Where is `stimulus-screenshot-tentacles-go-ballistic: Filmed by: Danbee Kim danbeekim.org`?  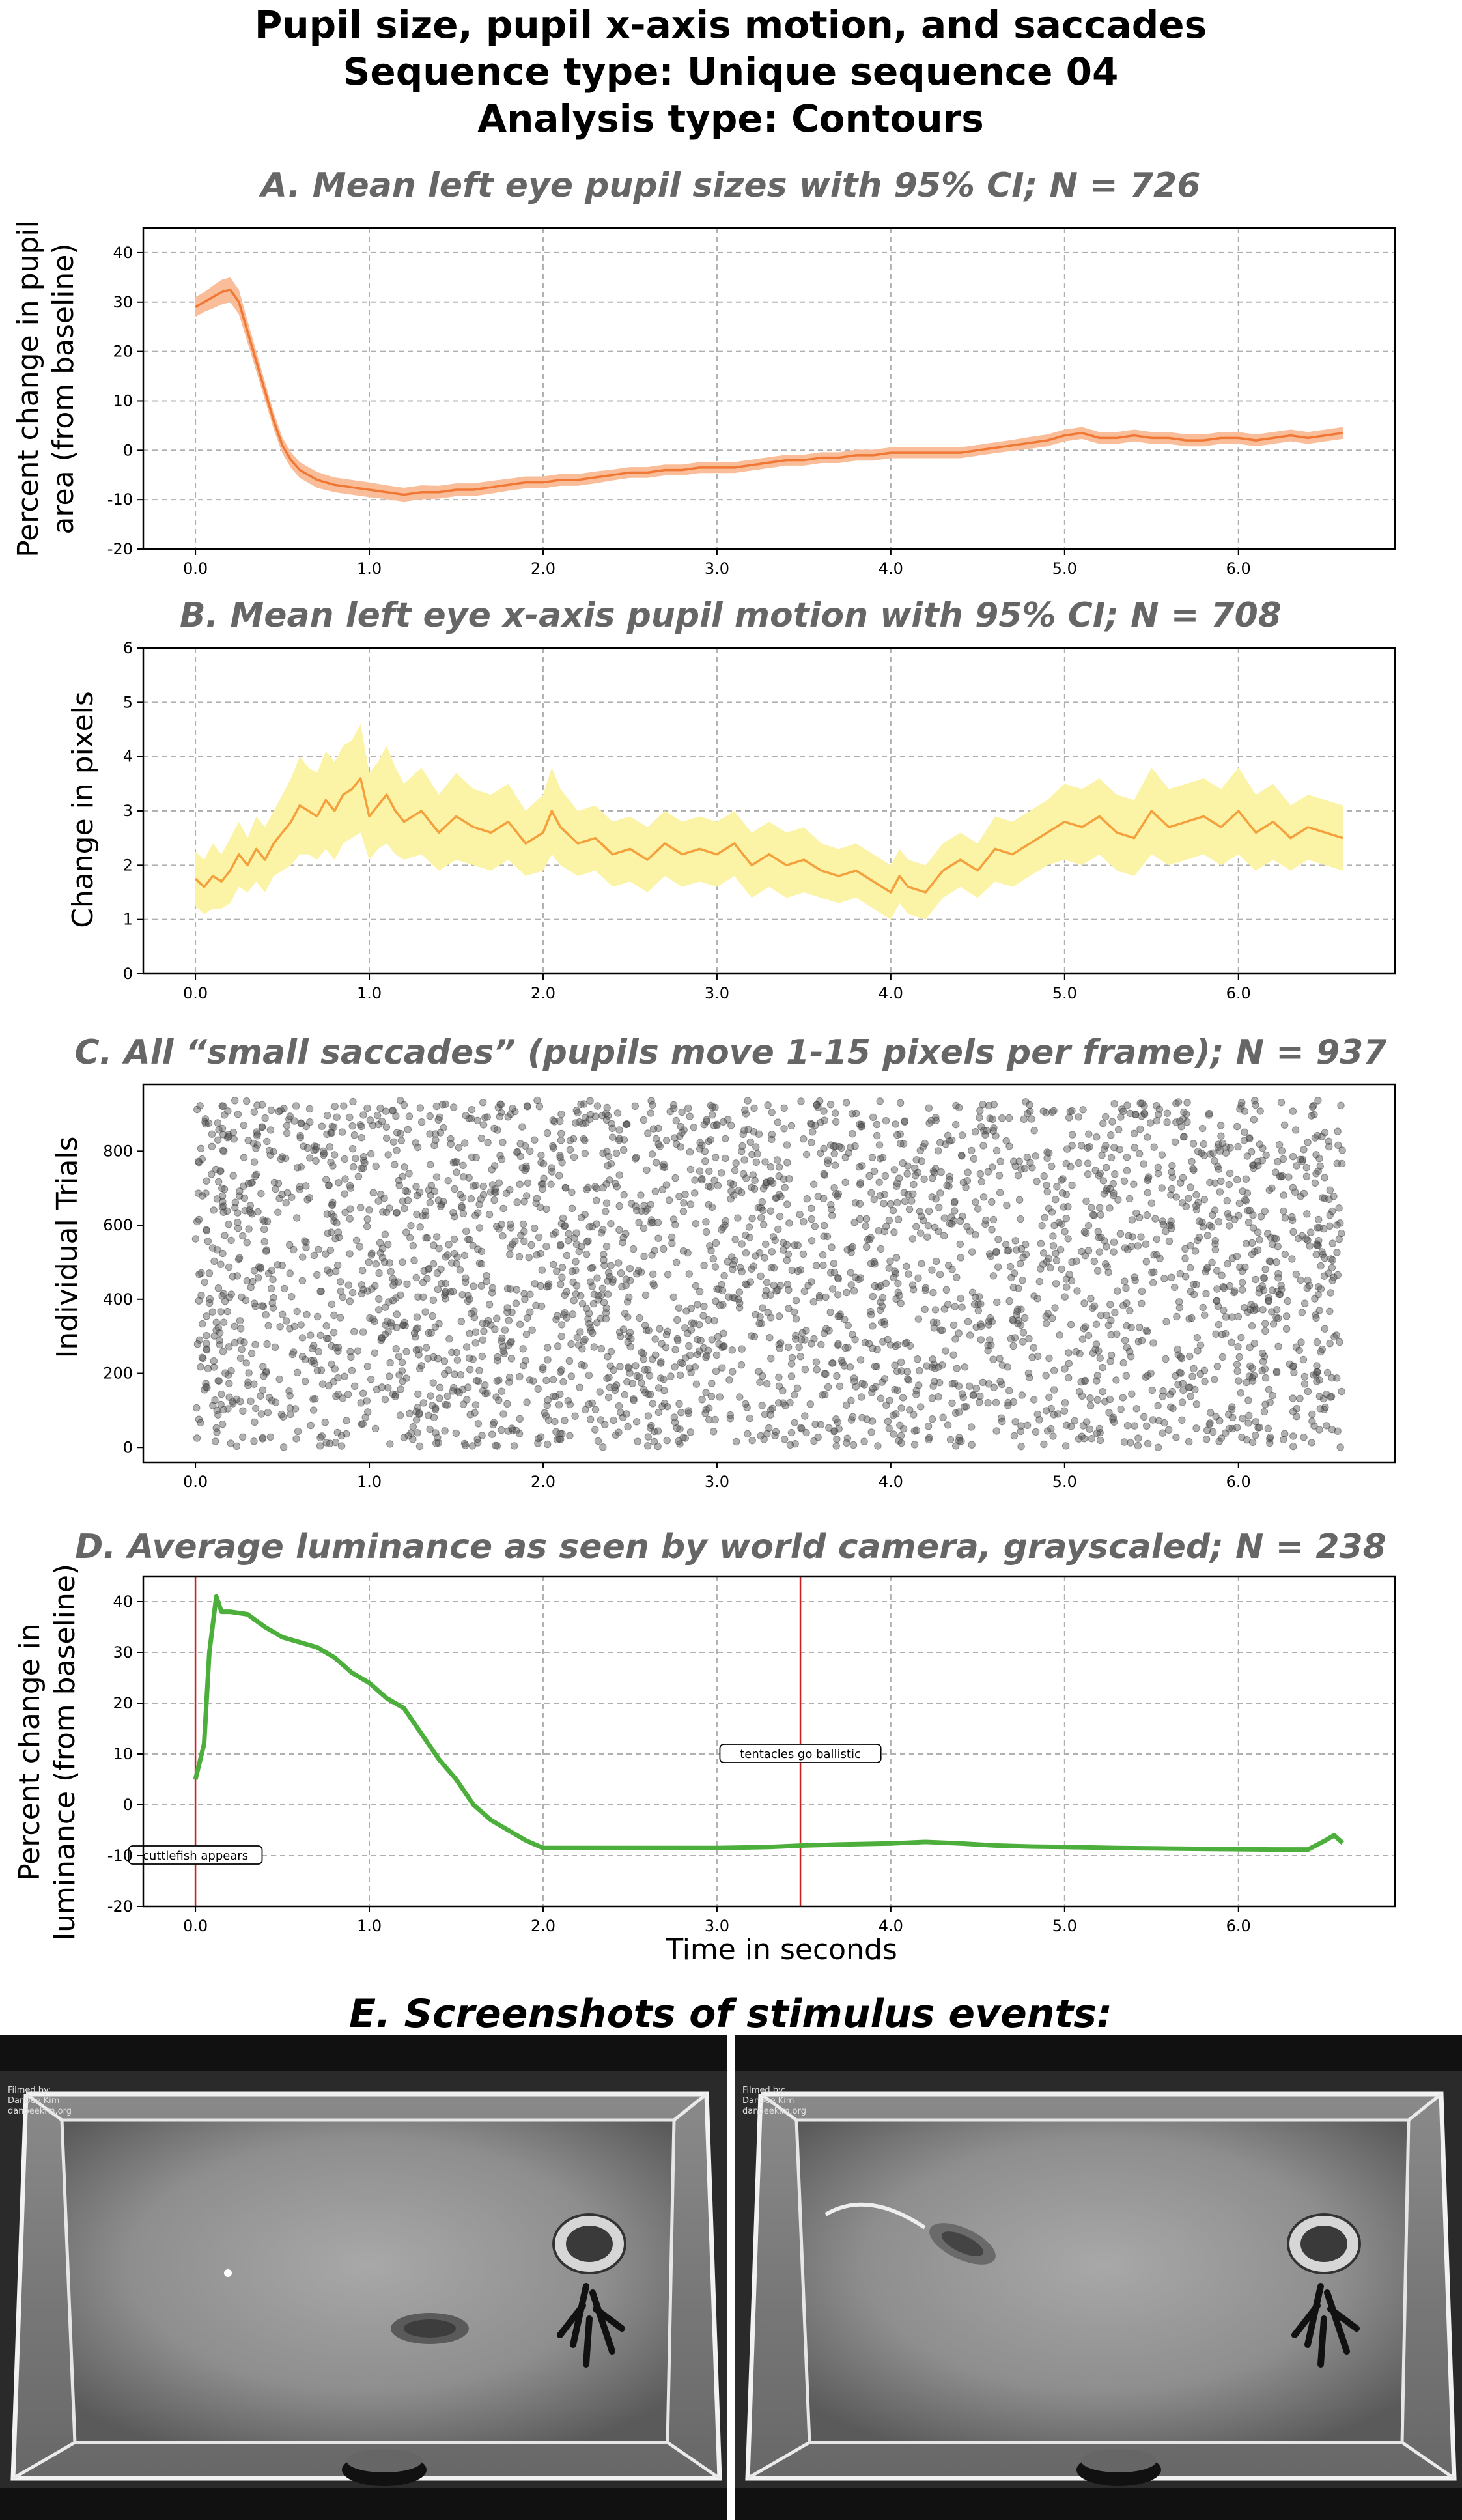
stimulus-screenshot-tentacles-go-ballistic: Filmed by: Danbee Kim danbeekim.org is located at coordinates (1098, 2277).